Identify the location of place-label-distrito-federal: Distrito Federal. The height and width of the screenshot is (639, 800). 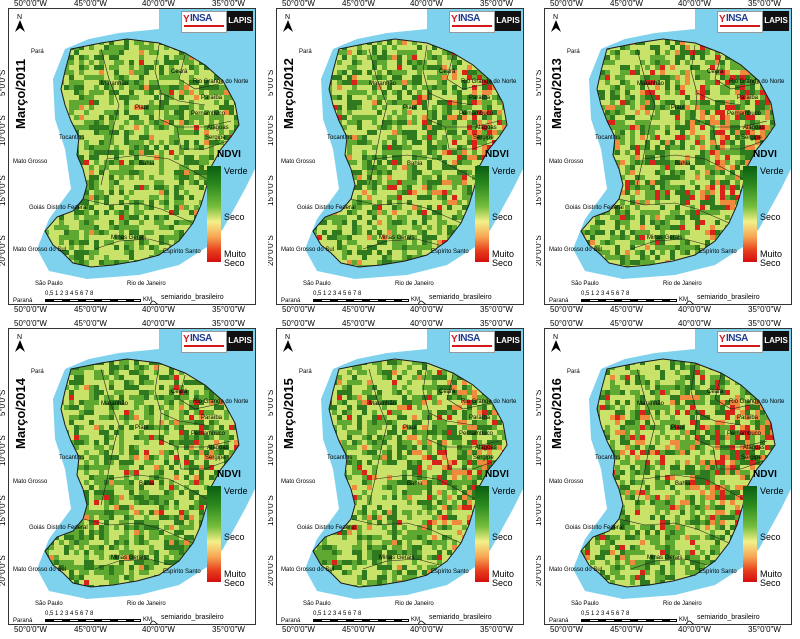
(603, 208).